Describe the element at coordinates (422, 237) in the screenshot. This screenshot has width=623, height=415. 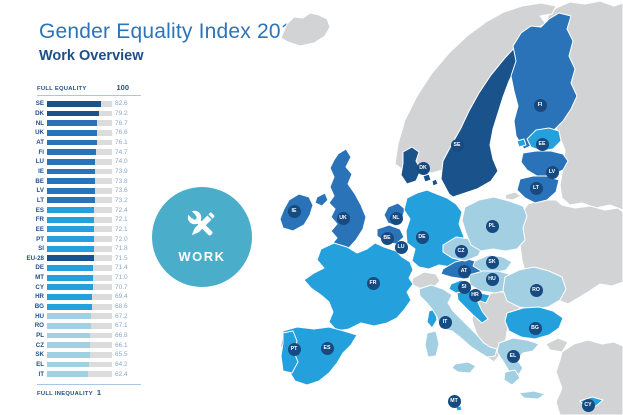
I see `map-label-de: DE` at that location.